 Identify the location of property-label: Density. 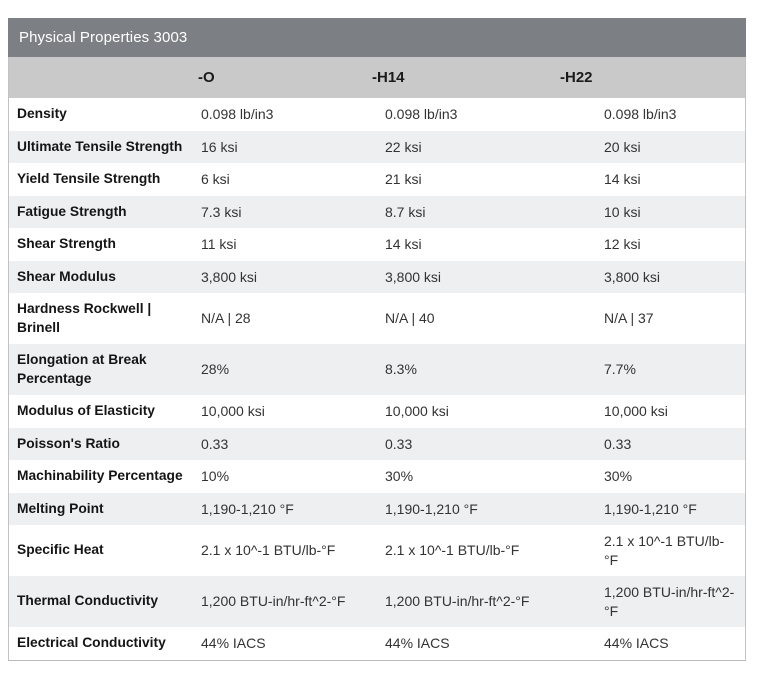
(42, 113).